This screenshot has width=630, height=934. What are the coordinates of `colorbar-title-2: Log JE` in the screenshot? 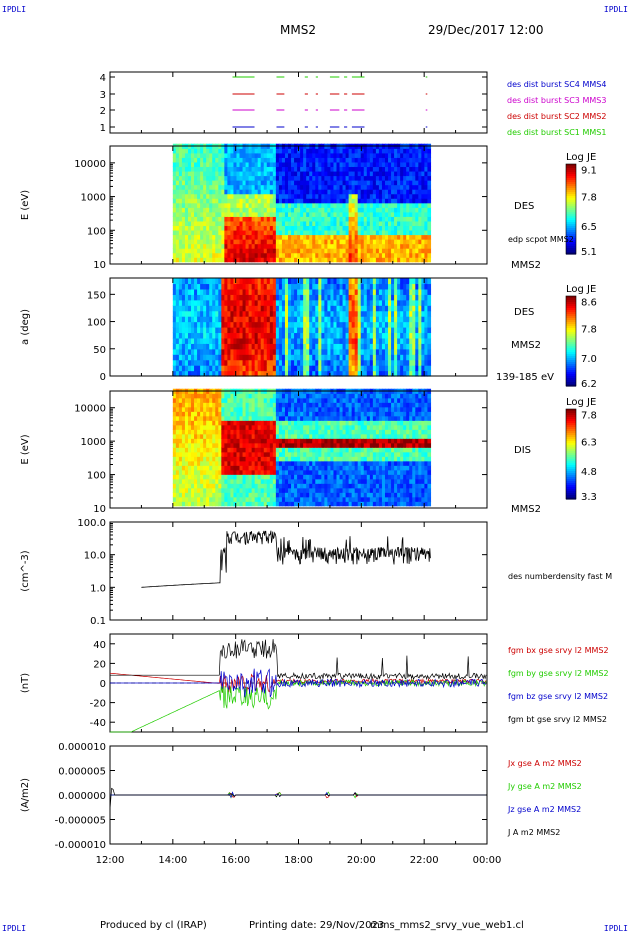 It's located at (581, 289).